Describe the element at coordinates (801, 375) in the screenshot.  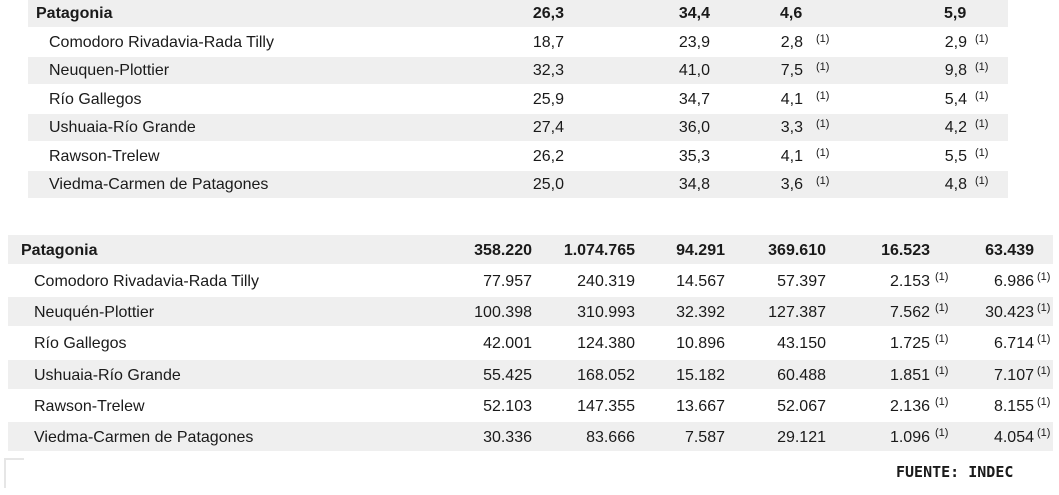
I see `value-cell: 60.488` at that location.